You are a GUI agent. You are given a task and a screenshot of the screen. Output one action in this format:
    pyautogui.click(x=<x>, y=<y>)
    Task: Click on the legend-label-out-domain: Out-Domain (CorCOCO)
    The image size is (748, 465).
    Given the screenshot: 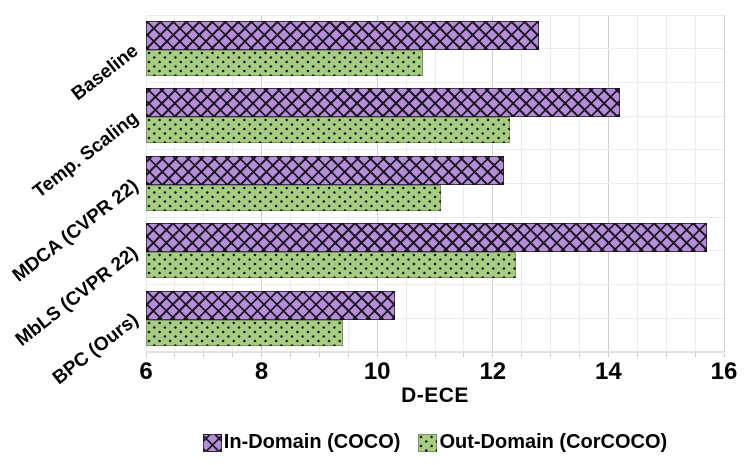 What is the action you would take?
    pyautogui.click(x=553, y=442)
    